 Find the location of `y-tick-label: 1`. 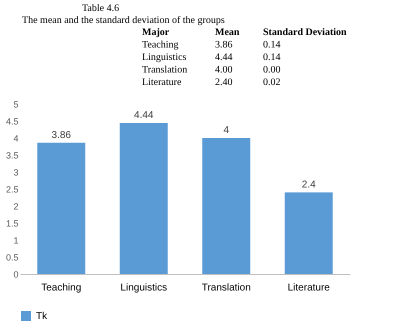

y-tick-label: 1 is located at coordinates (15, 241).